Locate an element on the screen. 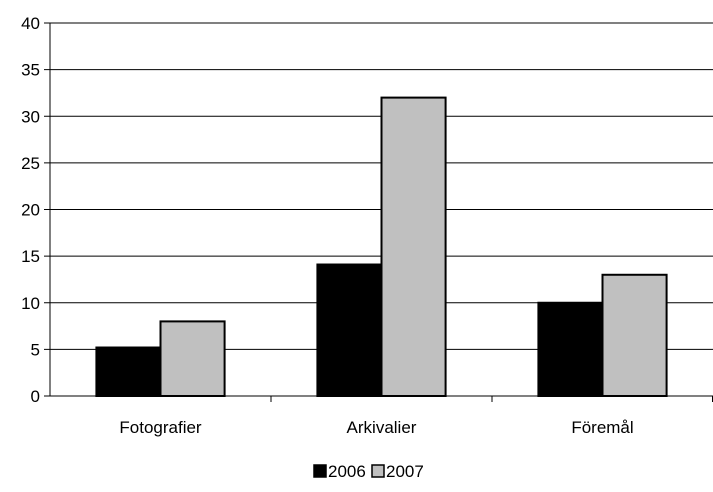 This screenshot has height=492, width=713. y-tick-label: 15 is located at coordinates (30, 256).